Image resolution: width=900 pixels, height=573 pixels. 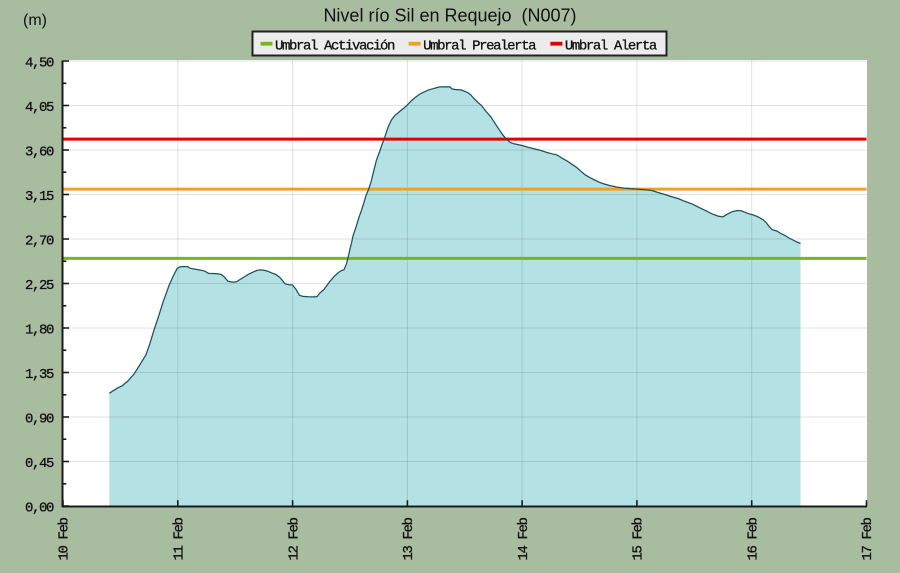 What do you see at coordinates (65, 539) in the screenshot?
I see `svg-text: 10 Feb` at bounding box center [65, 539].